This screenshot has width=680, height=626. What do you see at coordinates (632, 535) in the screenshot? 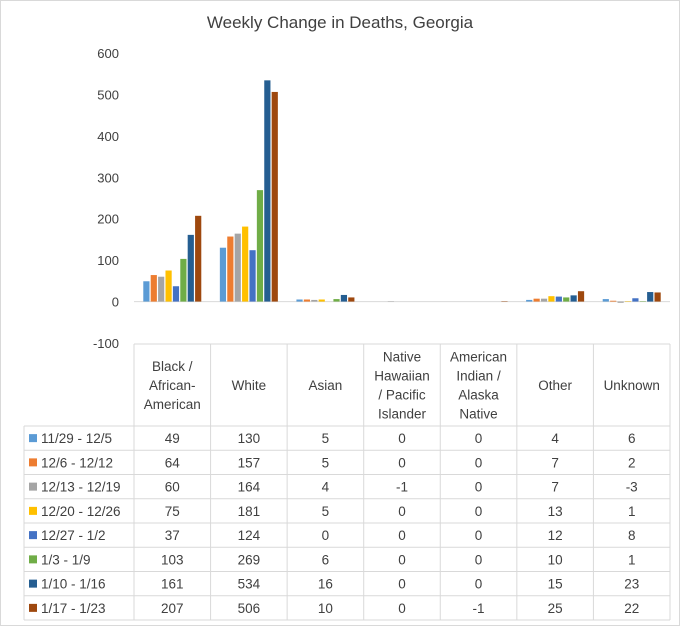
I see `data-label: 8` at bounding box center [632, 535].